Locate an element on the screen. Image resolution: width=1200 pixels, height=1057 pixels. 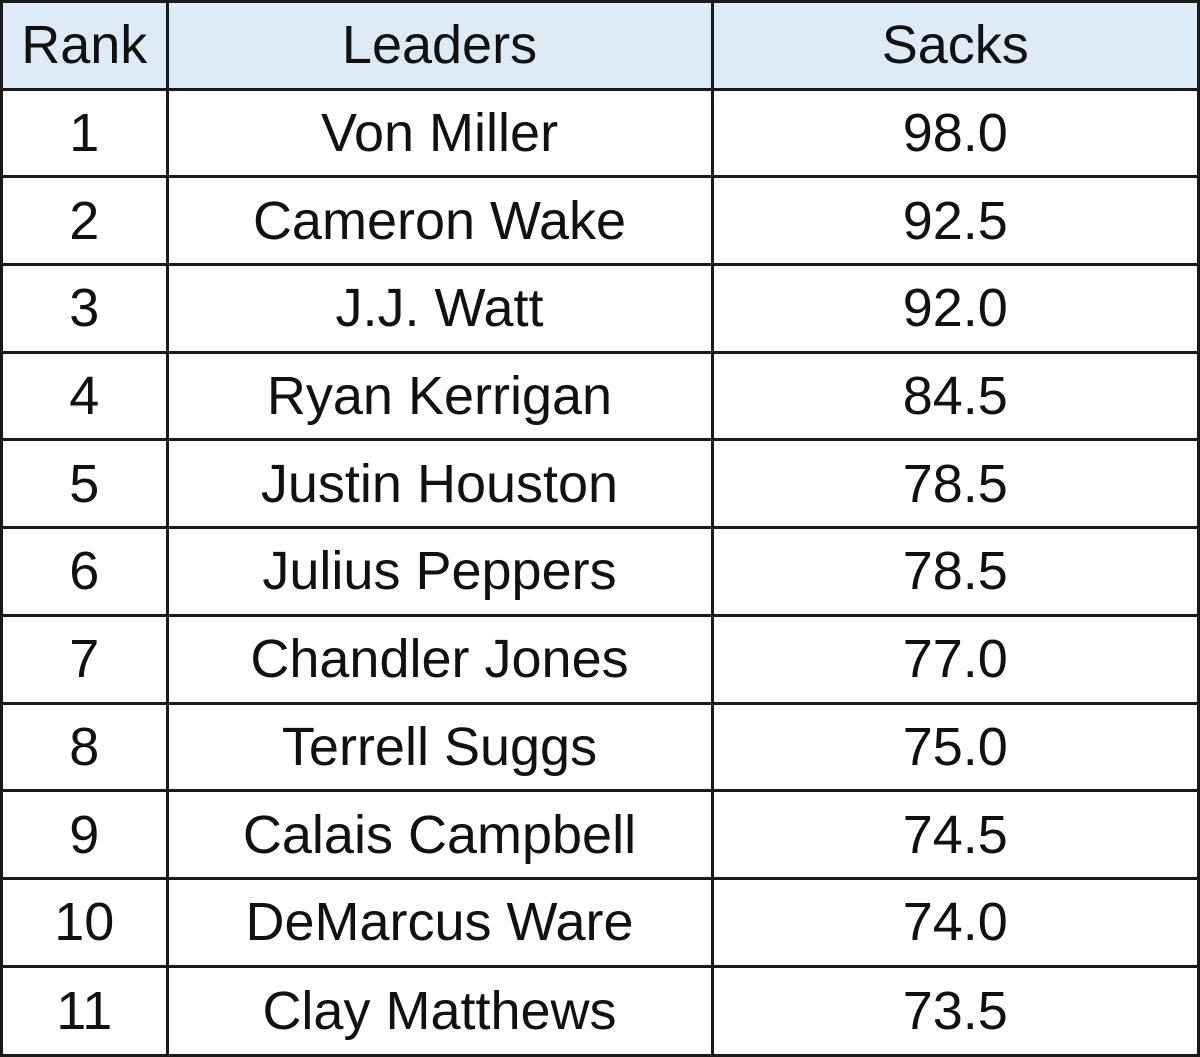
table-row: 10 DeMarcus Ware 74.0 is located at coordinates (600, 922).